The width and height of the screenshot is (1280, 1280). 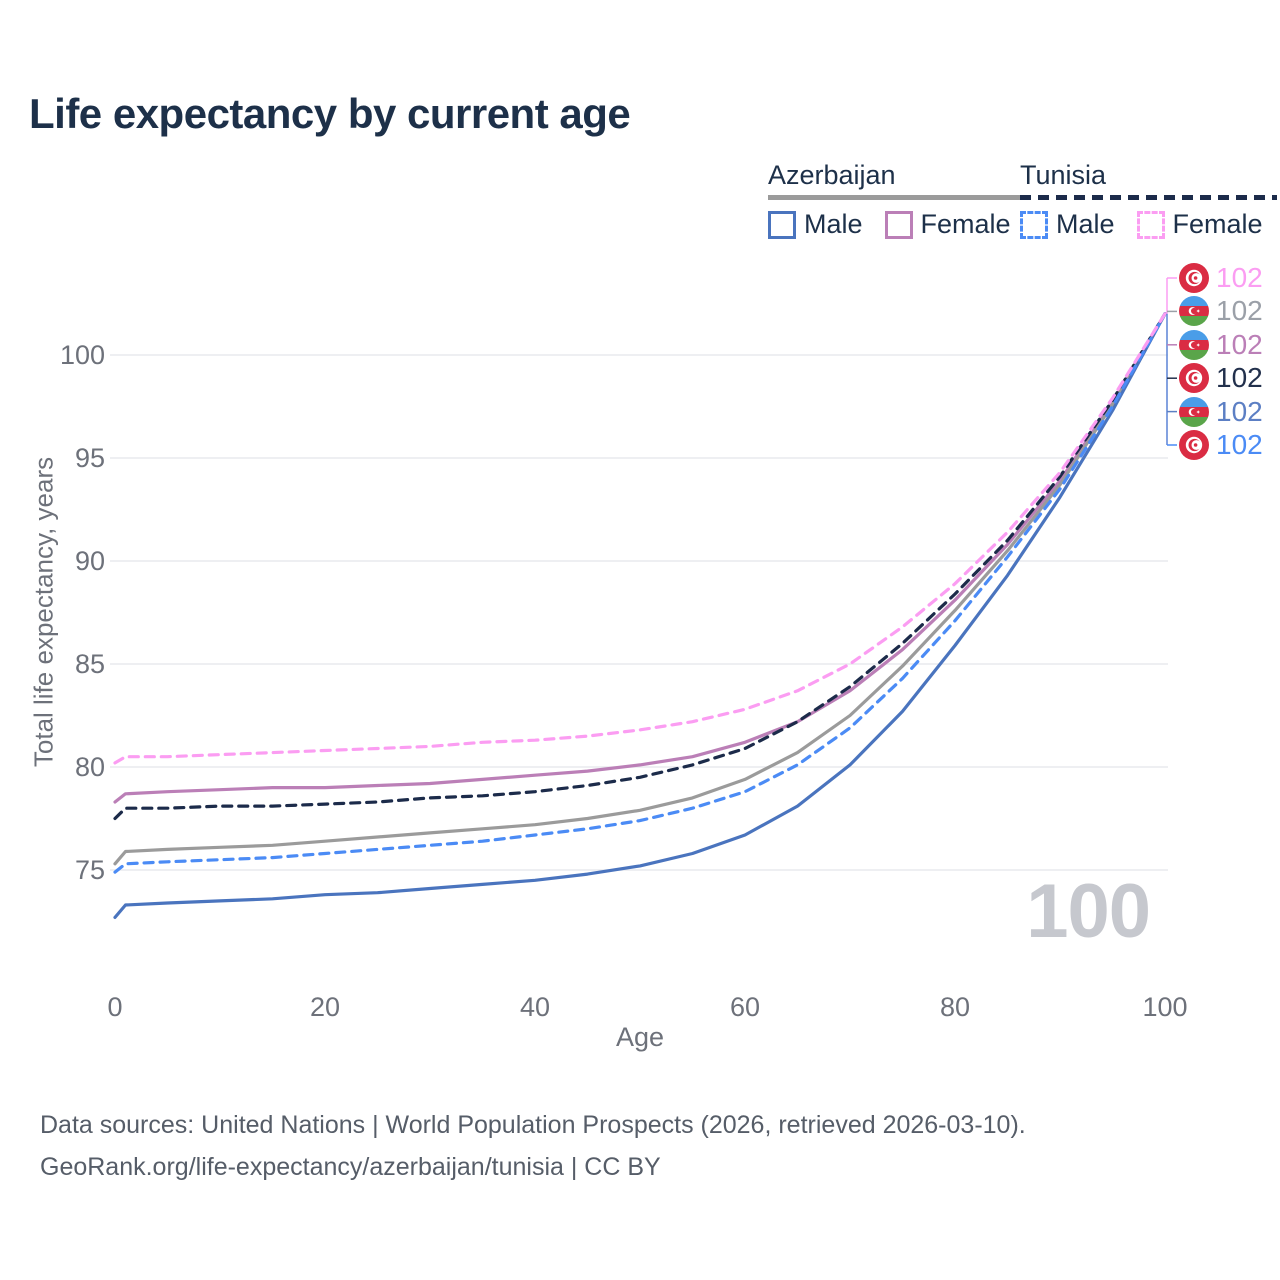 What do you see at coordinates (1063, 175) in the screenshot?
I see `legend-country-label-tunisia: Tunisia` at bounding box center [1063, 175].